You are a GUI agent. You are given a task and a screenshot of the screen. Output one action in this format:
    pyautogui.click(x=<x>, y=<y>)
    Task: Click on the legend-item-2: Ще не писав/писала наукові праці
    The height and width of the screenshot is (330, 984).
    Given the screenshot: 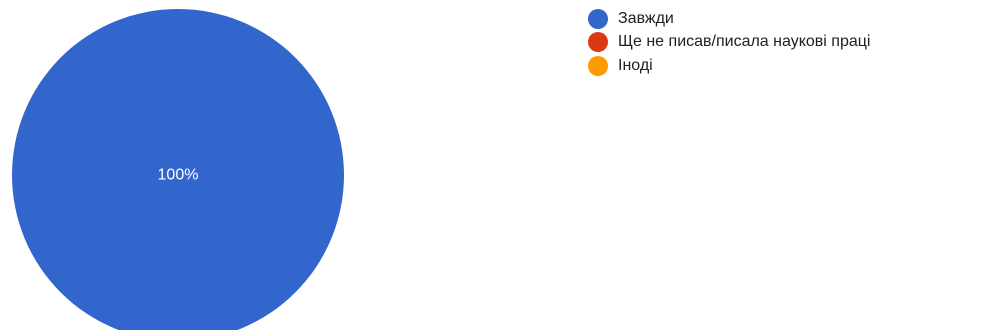 What is the action you would take?
    pyautogui.click(x=729, y=43)
    